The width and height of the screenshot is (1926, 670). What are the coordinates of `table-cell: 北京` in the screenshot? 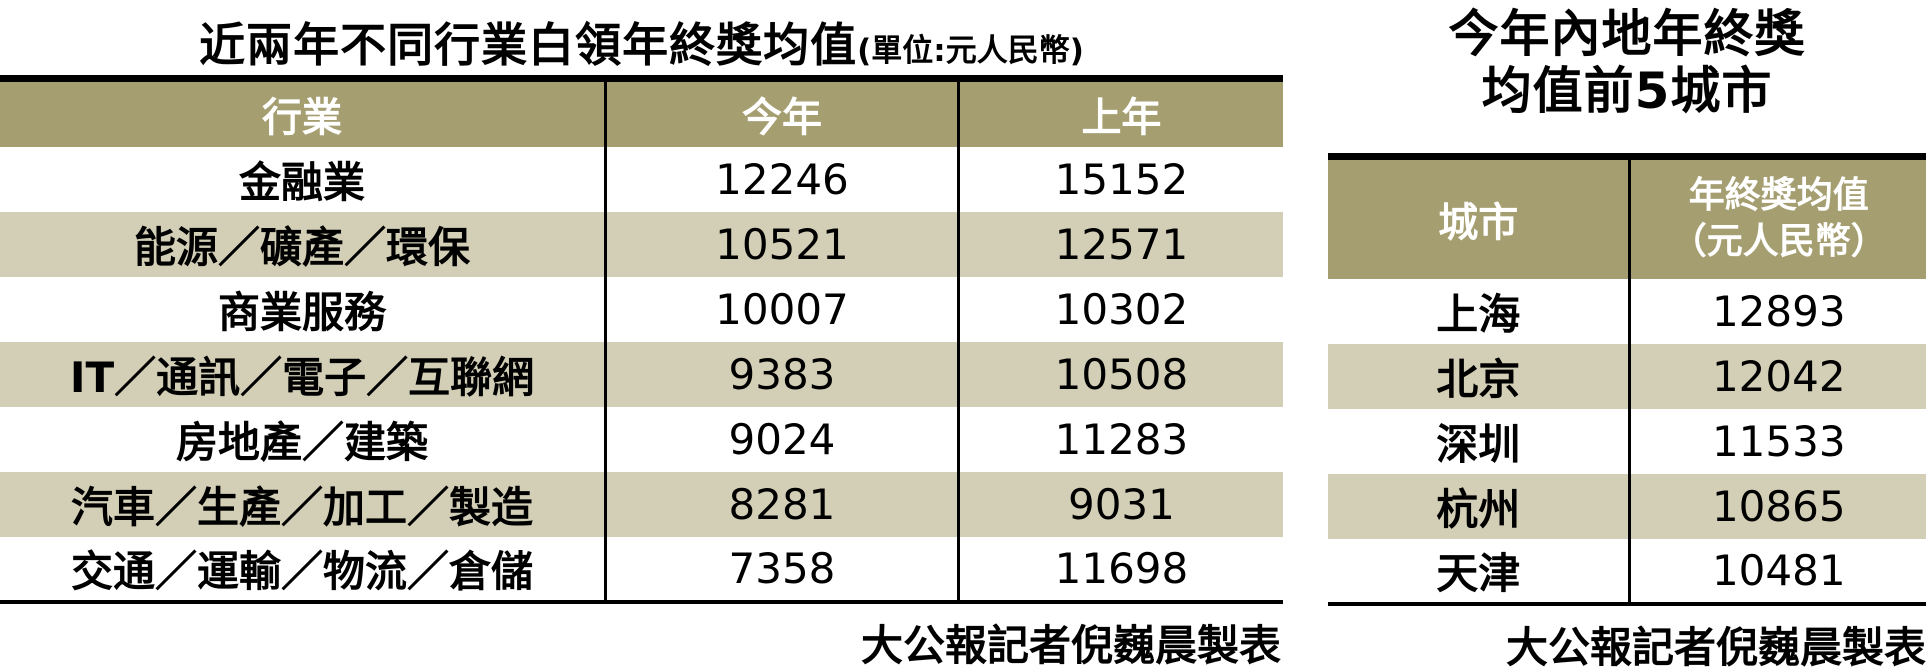 It's located at (1478, 379).